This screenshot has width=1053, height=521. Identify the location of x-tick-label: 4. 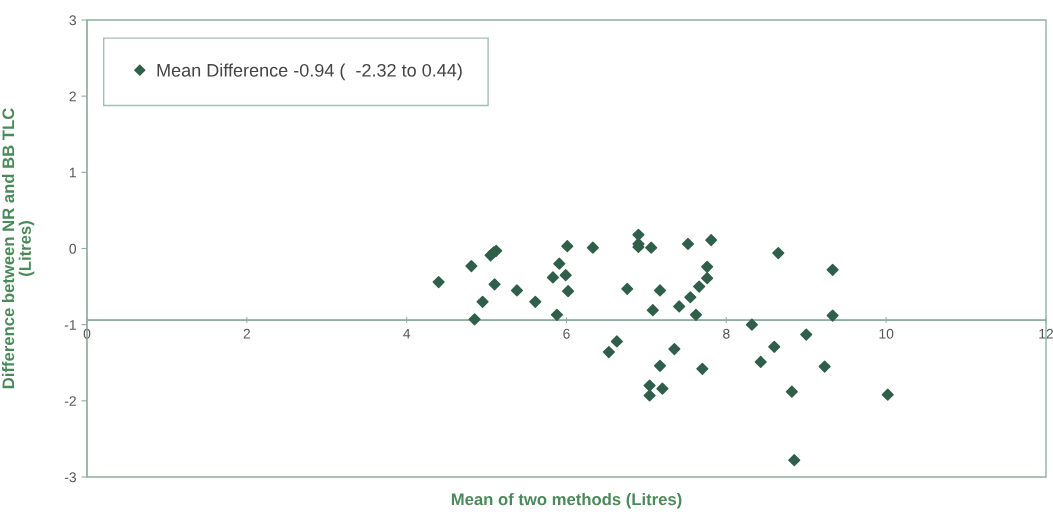
(407, 333).